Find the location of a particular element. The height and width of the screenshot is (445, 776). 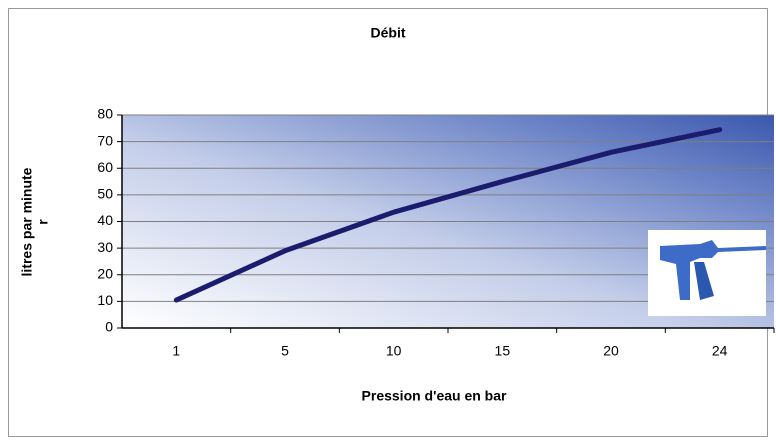

y-tick-label: 20 is located at coordinates (105, 273).